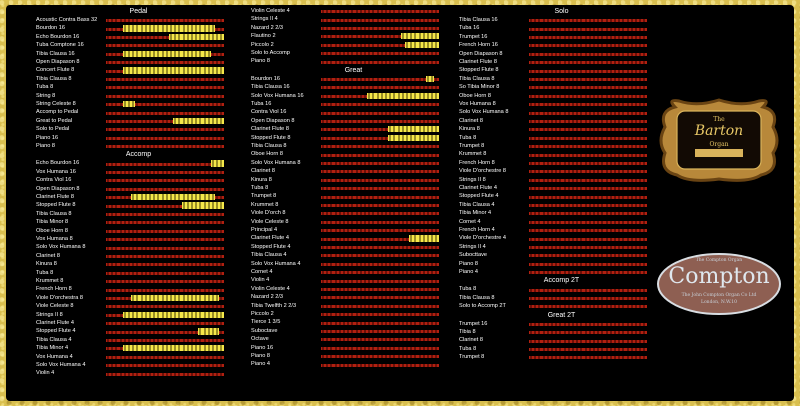 The height and width of the screenshot is (406, 800). I want to click on stop-row: Trumpet 8, so click(561, 357).